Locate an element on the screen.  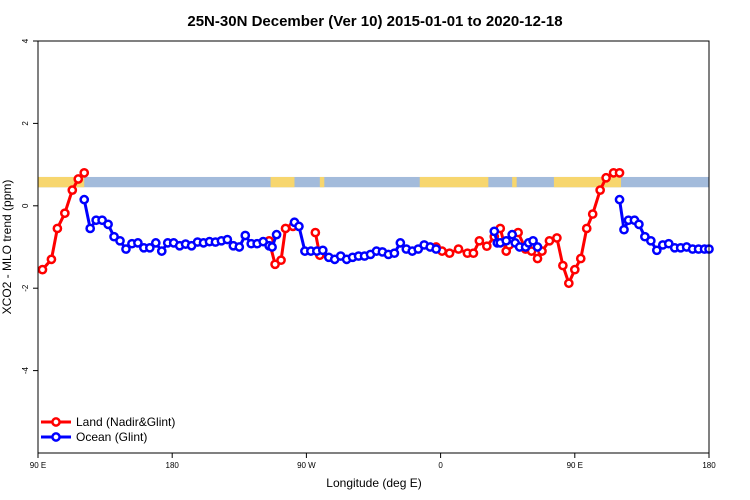
legend: Land (Nadir&Glint)Ocean (Glint) is located at coordinates (108, 429).